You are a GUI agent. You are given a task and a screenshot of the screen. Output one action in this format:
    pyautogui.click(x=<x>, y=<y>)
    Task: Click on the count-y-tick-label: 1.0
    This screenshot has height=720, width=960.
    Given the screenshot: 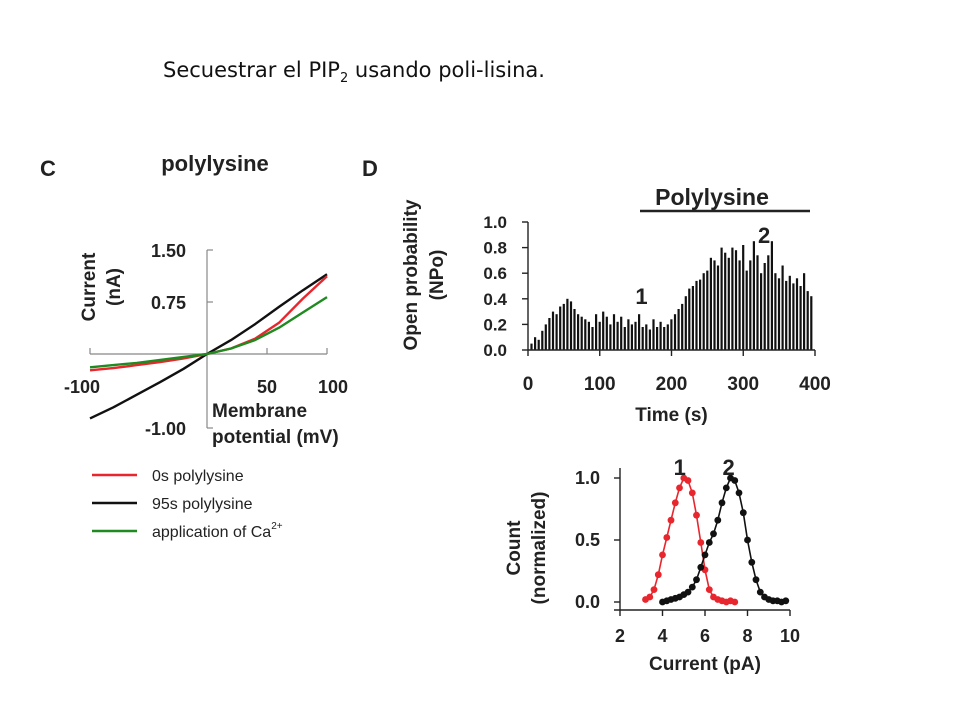 What is the action you would take?
    pyautogui.click(x=587, y=478)
    